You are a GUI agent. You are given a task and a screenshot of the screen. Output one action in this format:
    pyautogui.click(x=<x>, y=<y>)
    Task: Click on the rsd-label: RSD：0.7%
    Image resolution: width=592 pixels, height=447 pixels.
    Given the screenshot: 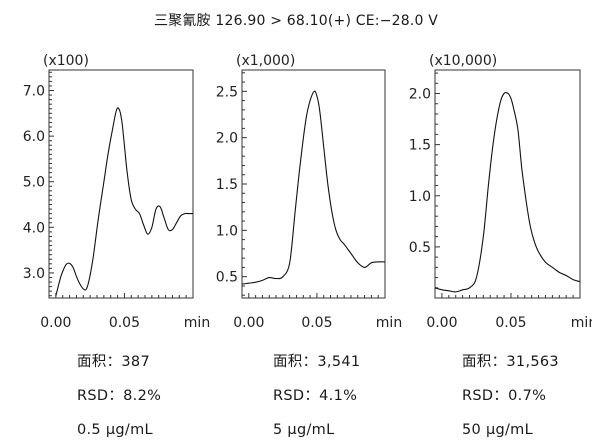 What is the action you would take?
    pyautogui.click(x=504, y=396)
    